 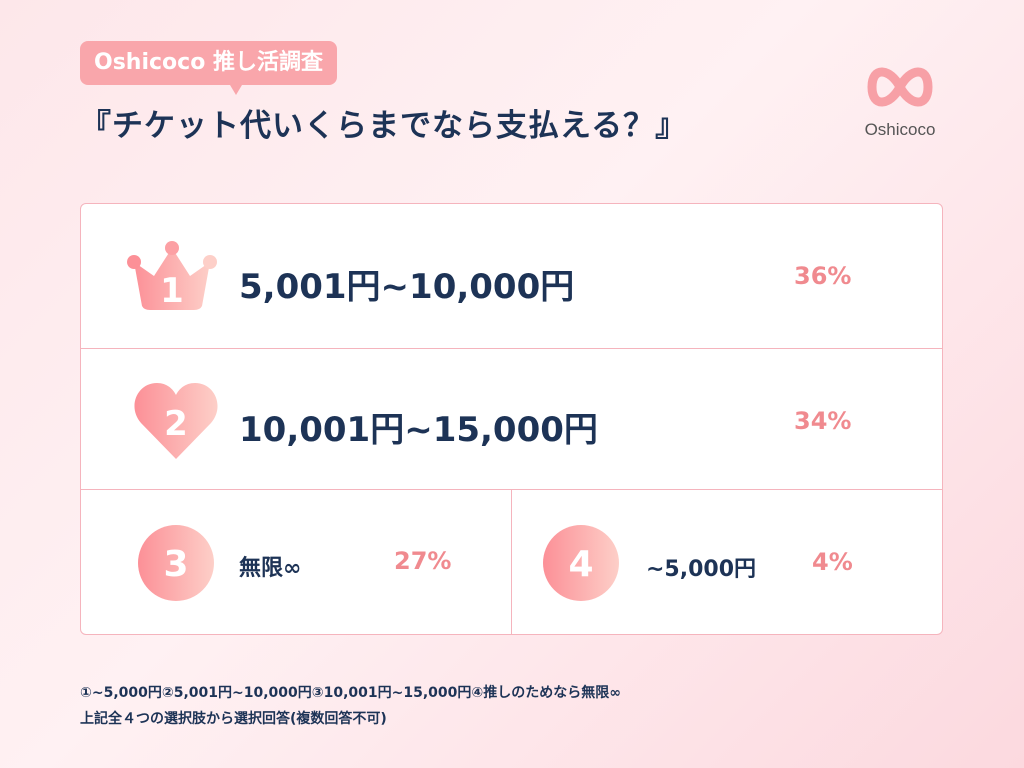 I want to click on rank-2-percent: 34%, so click(x=823, y=421).